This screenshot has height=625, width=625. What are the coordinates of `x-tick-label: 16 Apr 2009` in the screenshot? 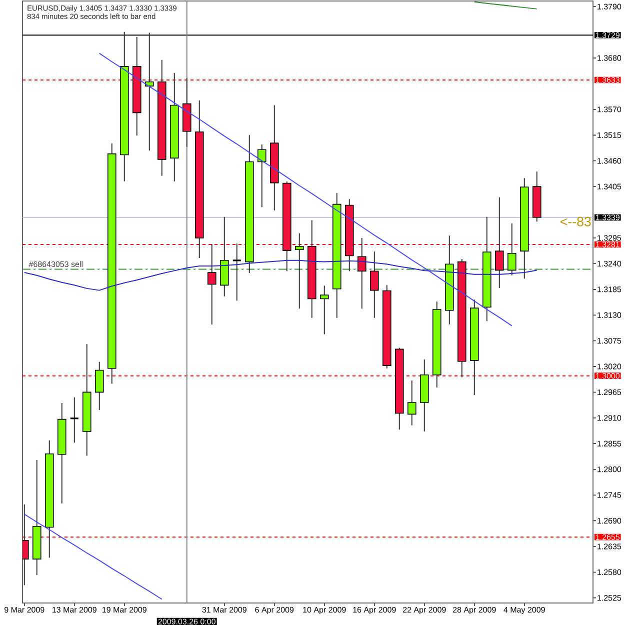 It's located at (374, 610).